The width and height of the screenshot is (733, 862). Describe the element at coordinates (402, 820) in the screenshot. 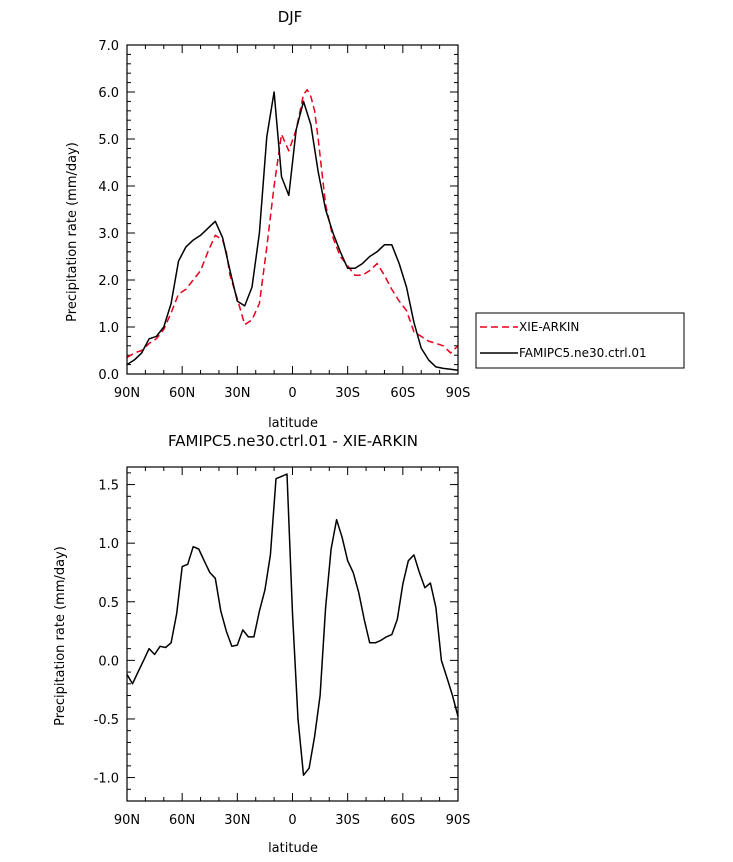

I see `bottom-x-tick-label: 60S` at that location.